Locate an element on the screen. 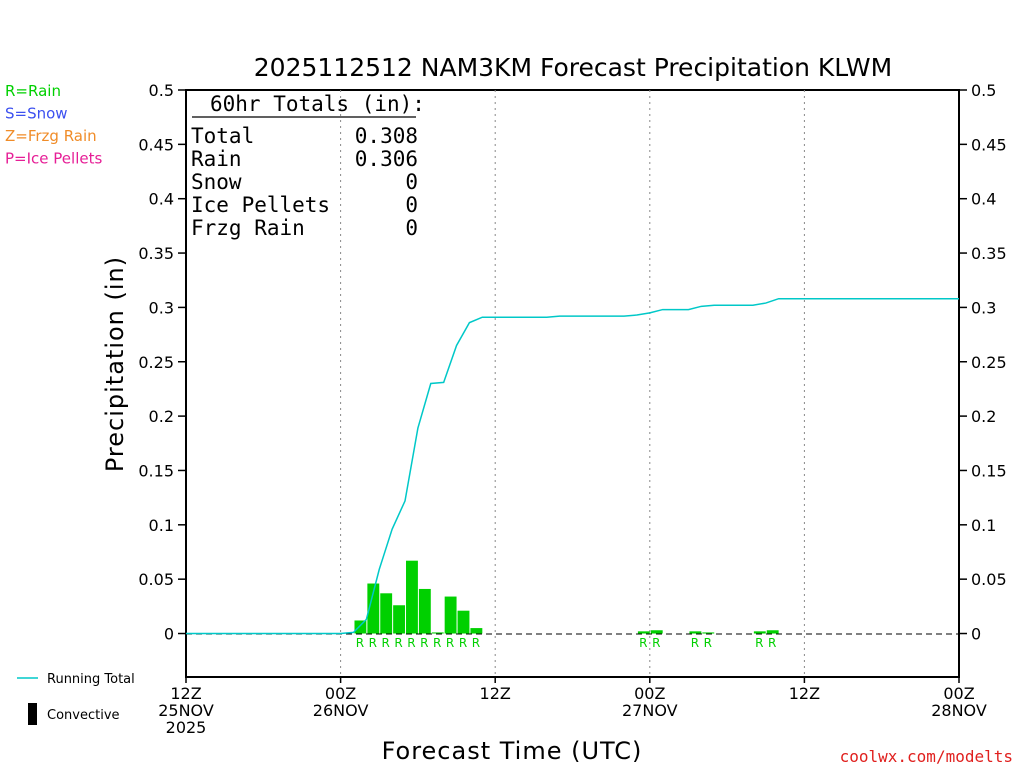  y-tick-label-right: 0.35 is located at coordinates (989, 253).